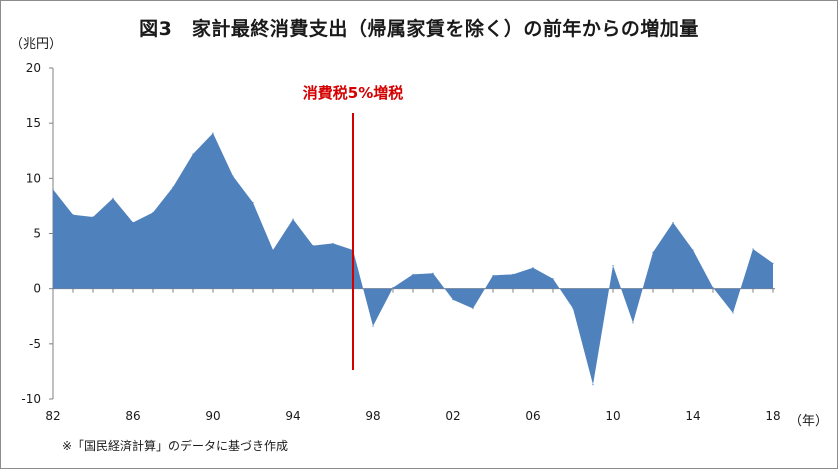 The width and height of the screenshot is (838, 469). I want to click on y-axis-unit-label: （兆円）, so click(36, 44).